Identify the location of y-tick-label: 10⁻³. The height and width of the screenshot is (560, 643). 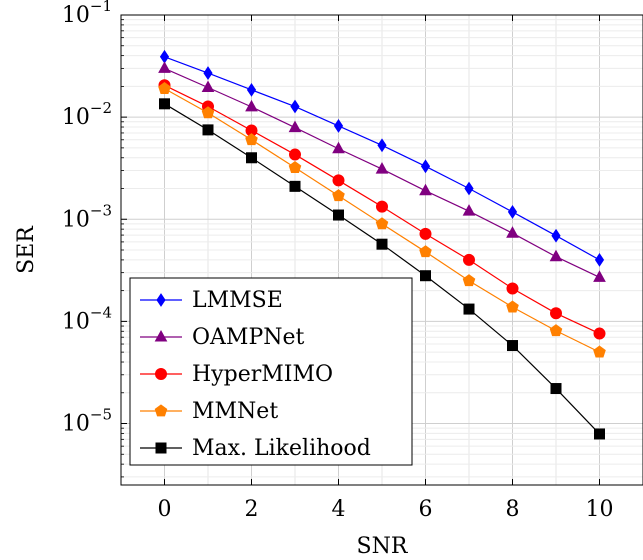
(87, 216).